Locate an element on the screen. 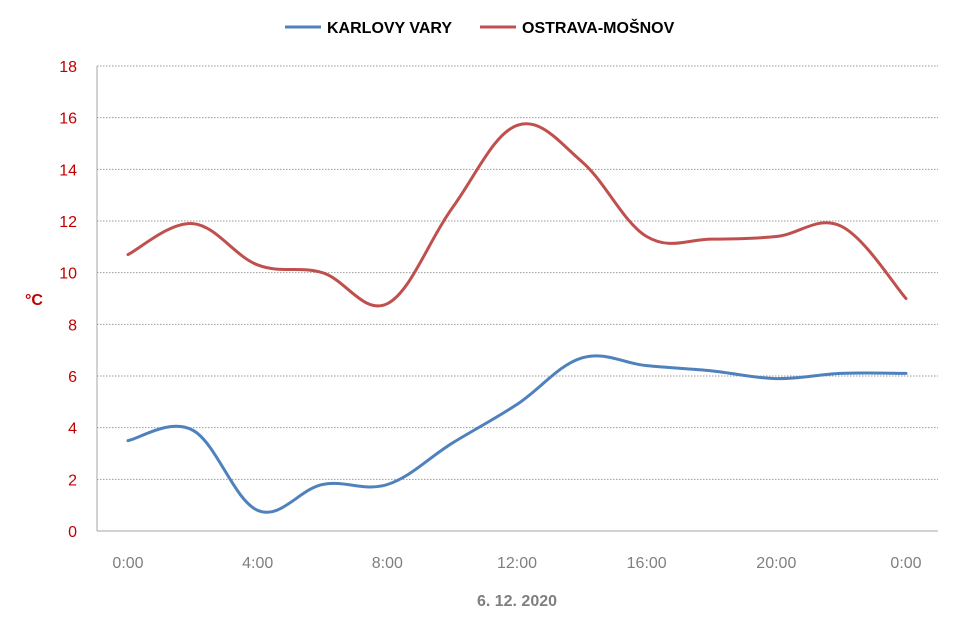  y-axis-label: °C is located at coordinates (34, 300).